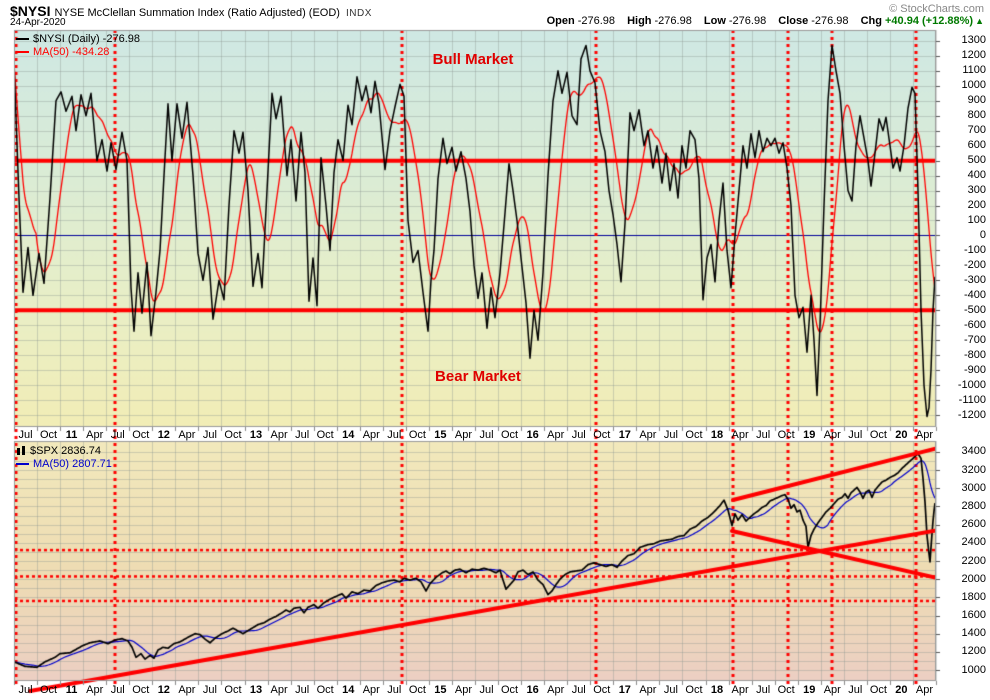  Describe the element at coordinates (929, 21) in the screenshot. I see `chg-value: +40.94 (+12.88%)` at that location.